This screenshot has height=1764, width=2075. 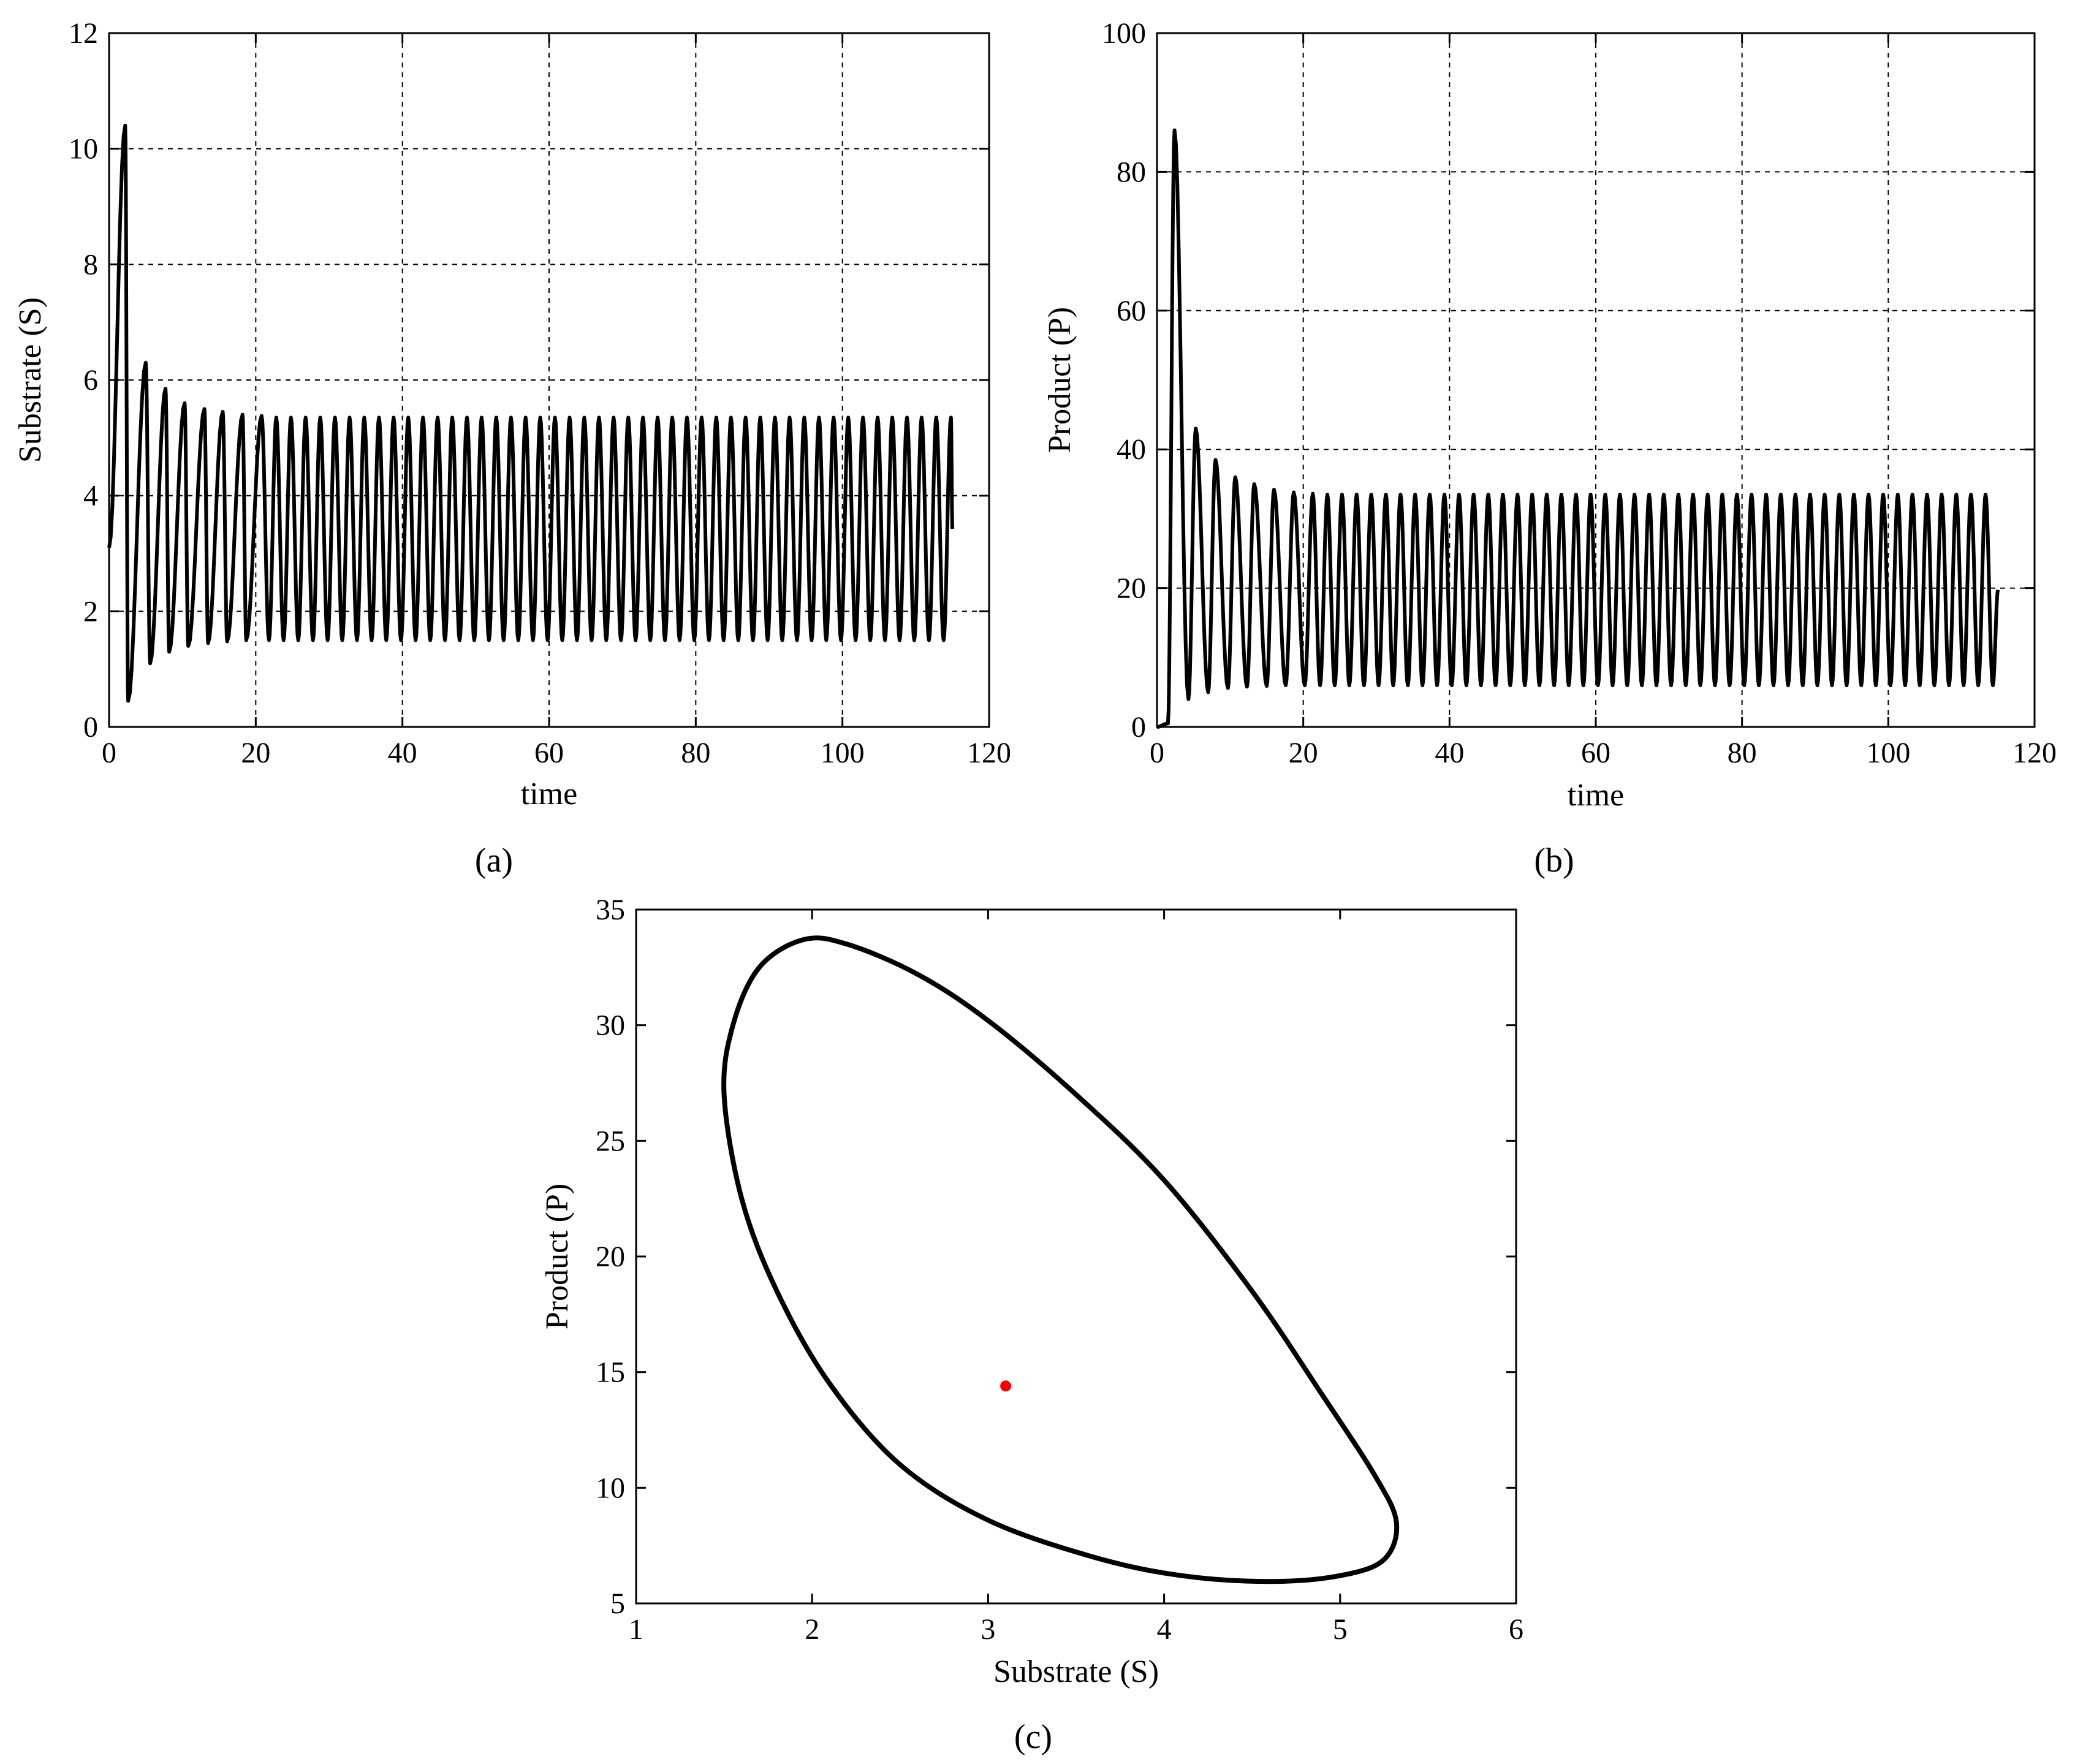 I want to click on chart-b-ytick-label: 100, so click(x=1124, y=33).